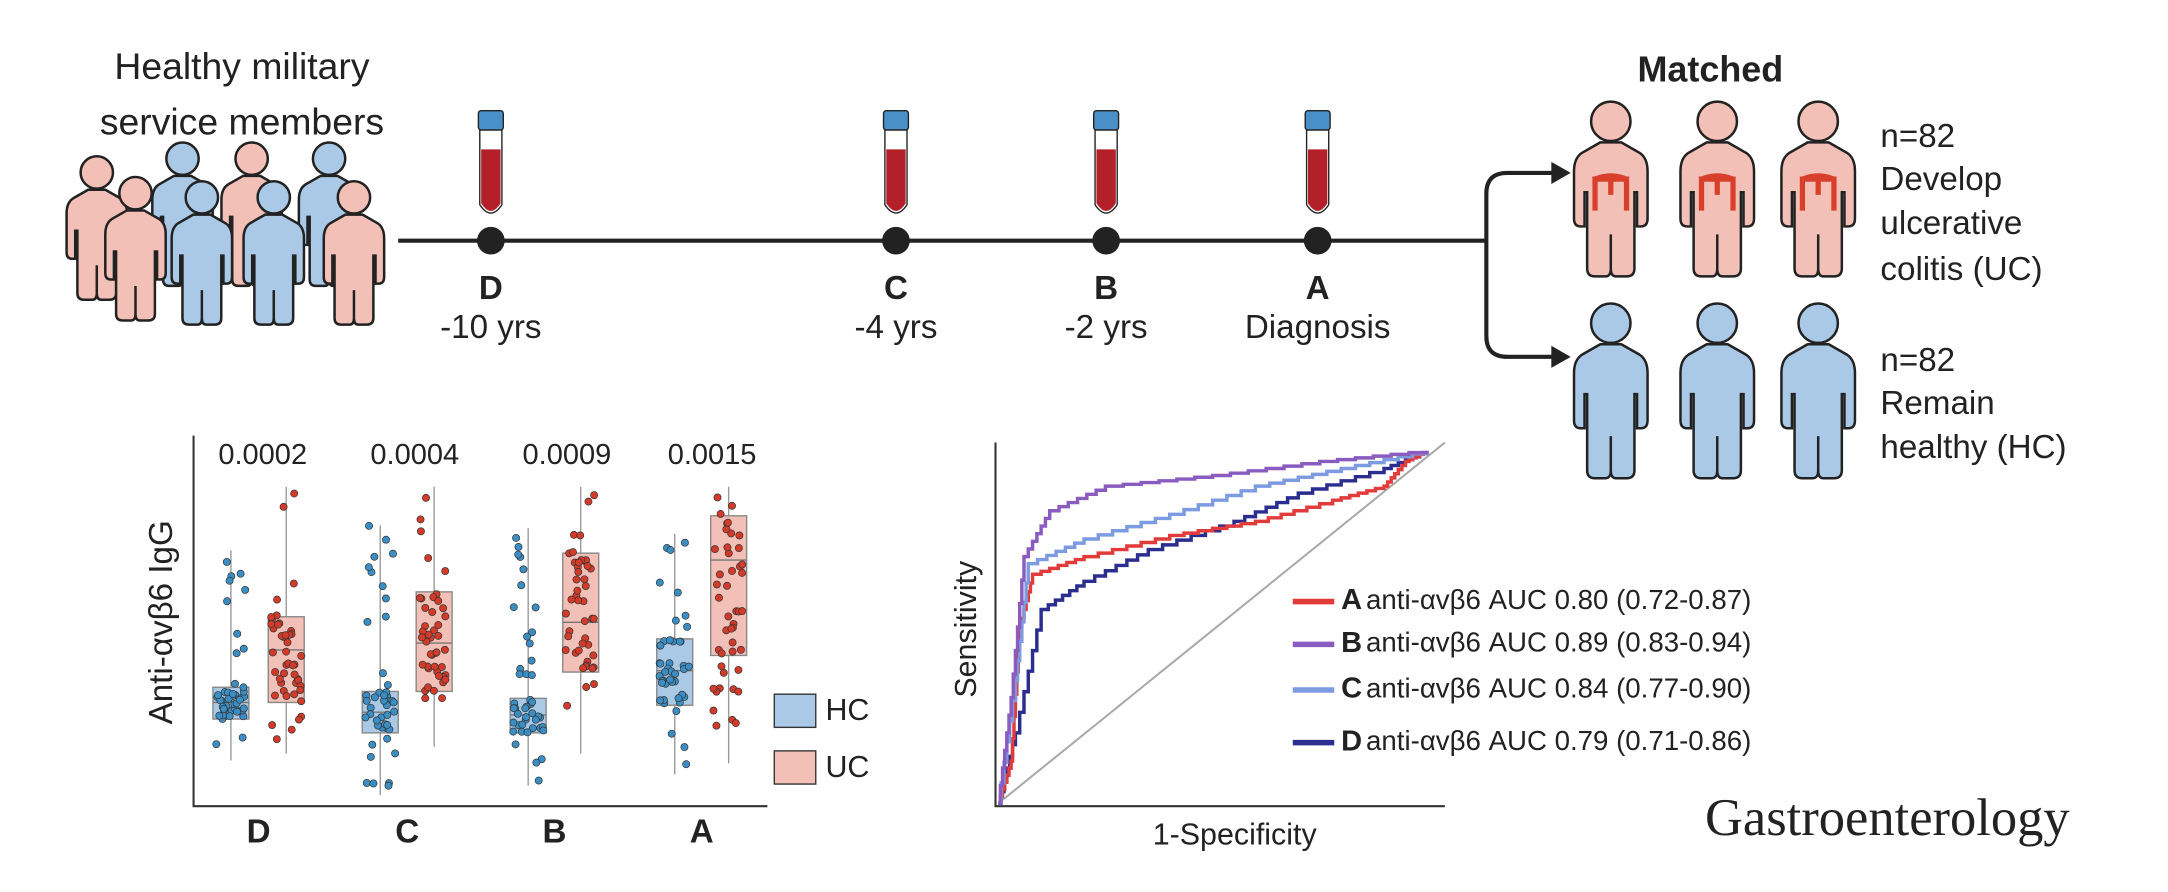 The height and width of the screenshot is (892, 2168). I want to click on tube-cap, so click(1106, 120).